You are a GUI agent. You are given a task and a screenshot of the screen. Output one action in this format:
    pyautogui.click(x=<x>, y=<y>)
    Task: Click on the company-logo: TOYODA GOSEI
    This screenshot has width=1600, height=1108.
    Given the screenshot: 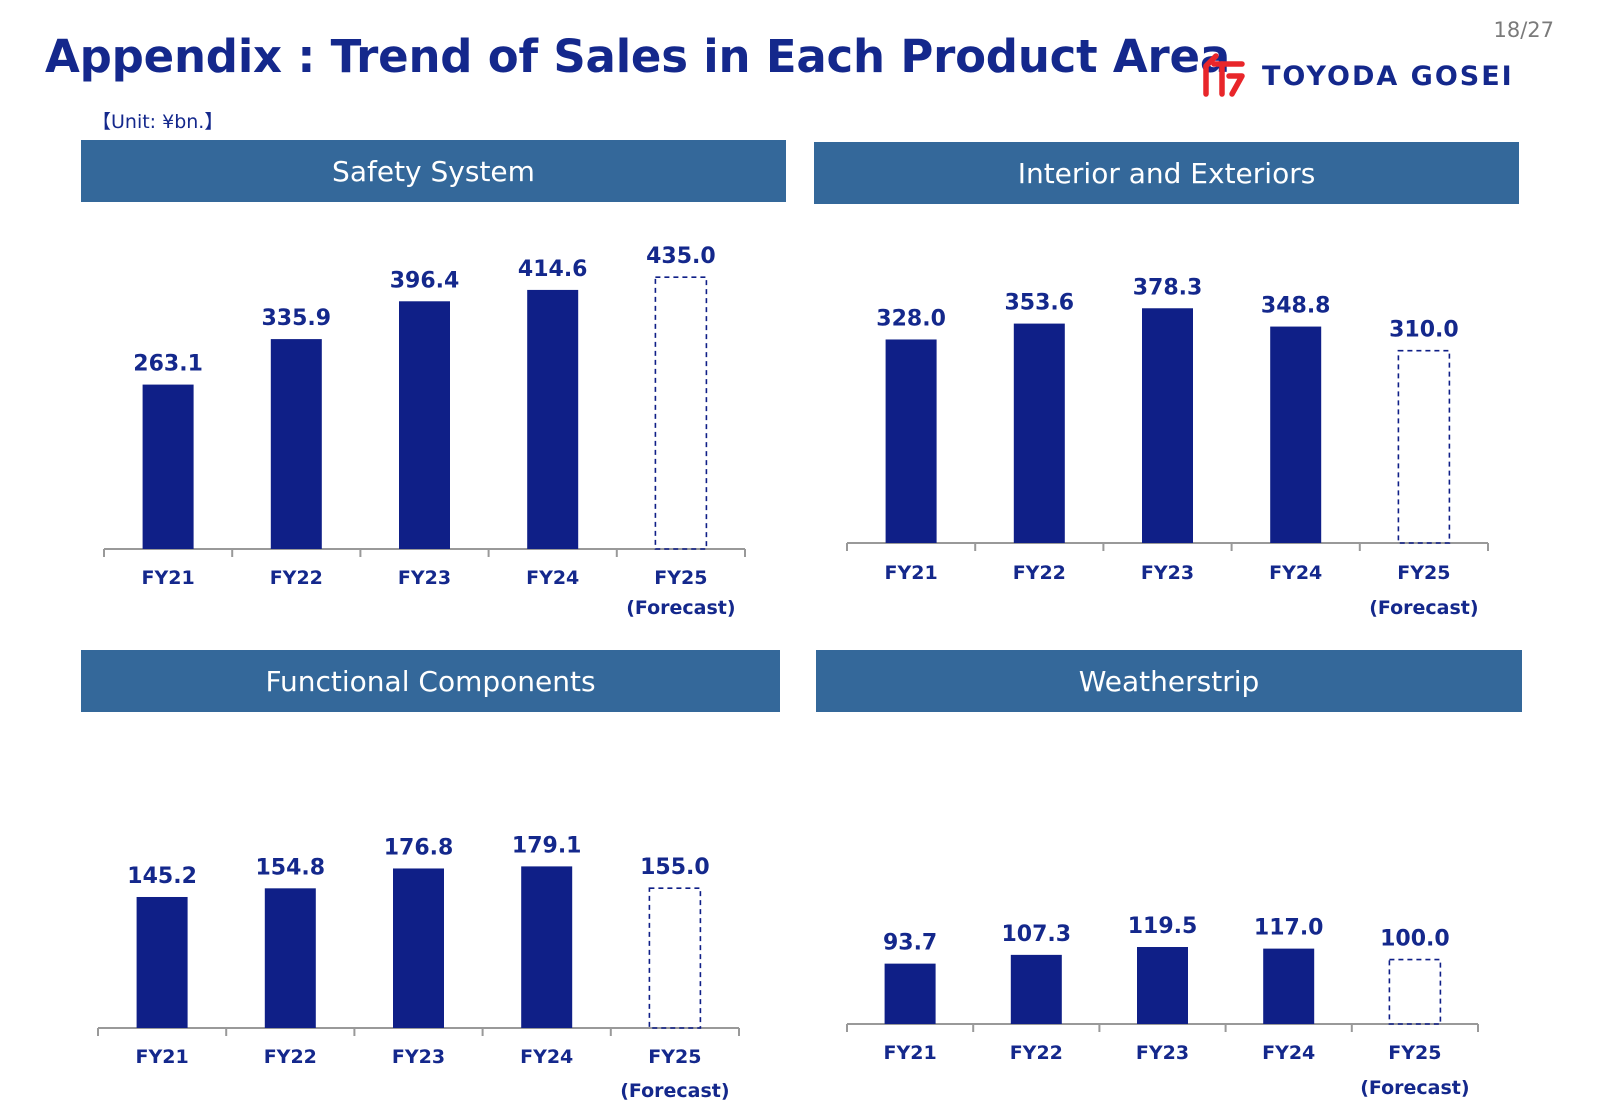 What is the action you would take?
    pyautogui.click(x=1391, y=76)
    